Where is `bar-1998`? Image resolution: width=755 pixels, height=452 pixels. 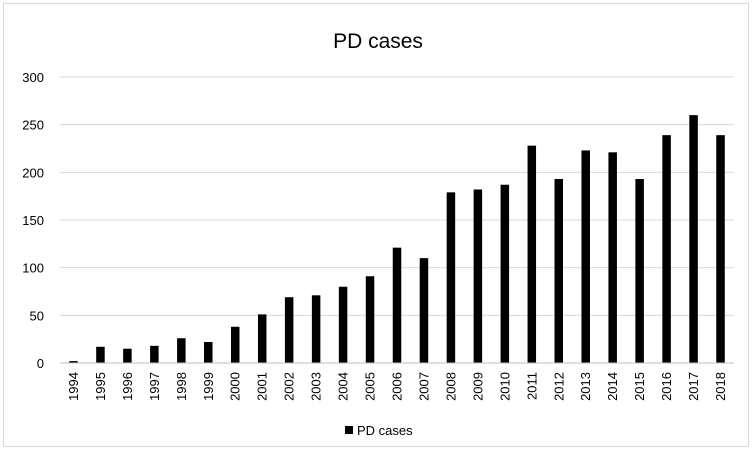
bar-1998 is located at coordinates (181, 350).